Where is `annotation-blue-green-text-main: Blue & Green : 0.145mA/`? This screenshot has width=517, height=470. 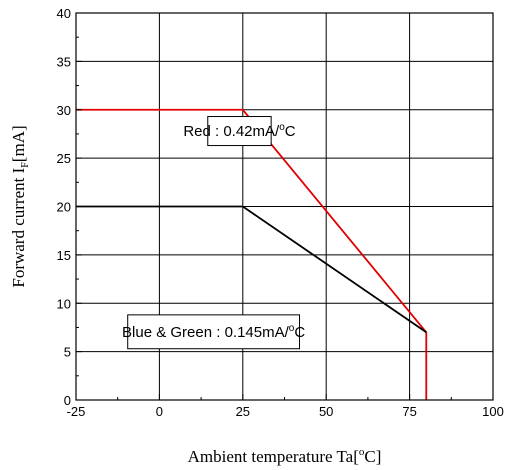
annotation-blue-green-text-main: Blue & Green : 0.145mA/ is located at coordinates (206, 332).